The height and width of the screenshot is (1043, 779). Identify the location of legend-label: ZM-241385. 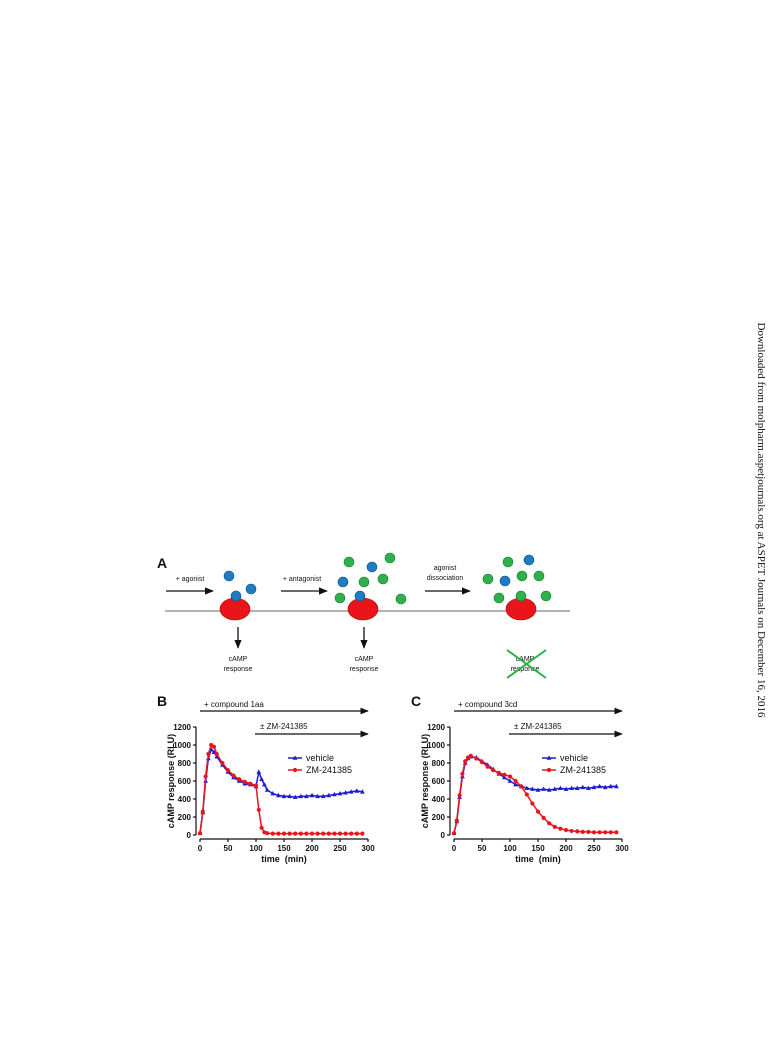
(329, 770).